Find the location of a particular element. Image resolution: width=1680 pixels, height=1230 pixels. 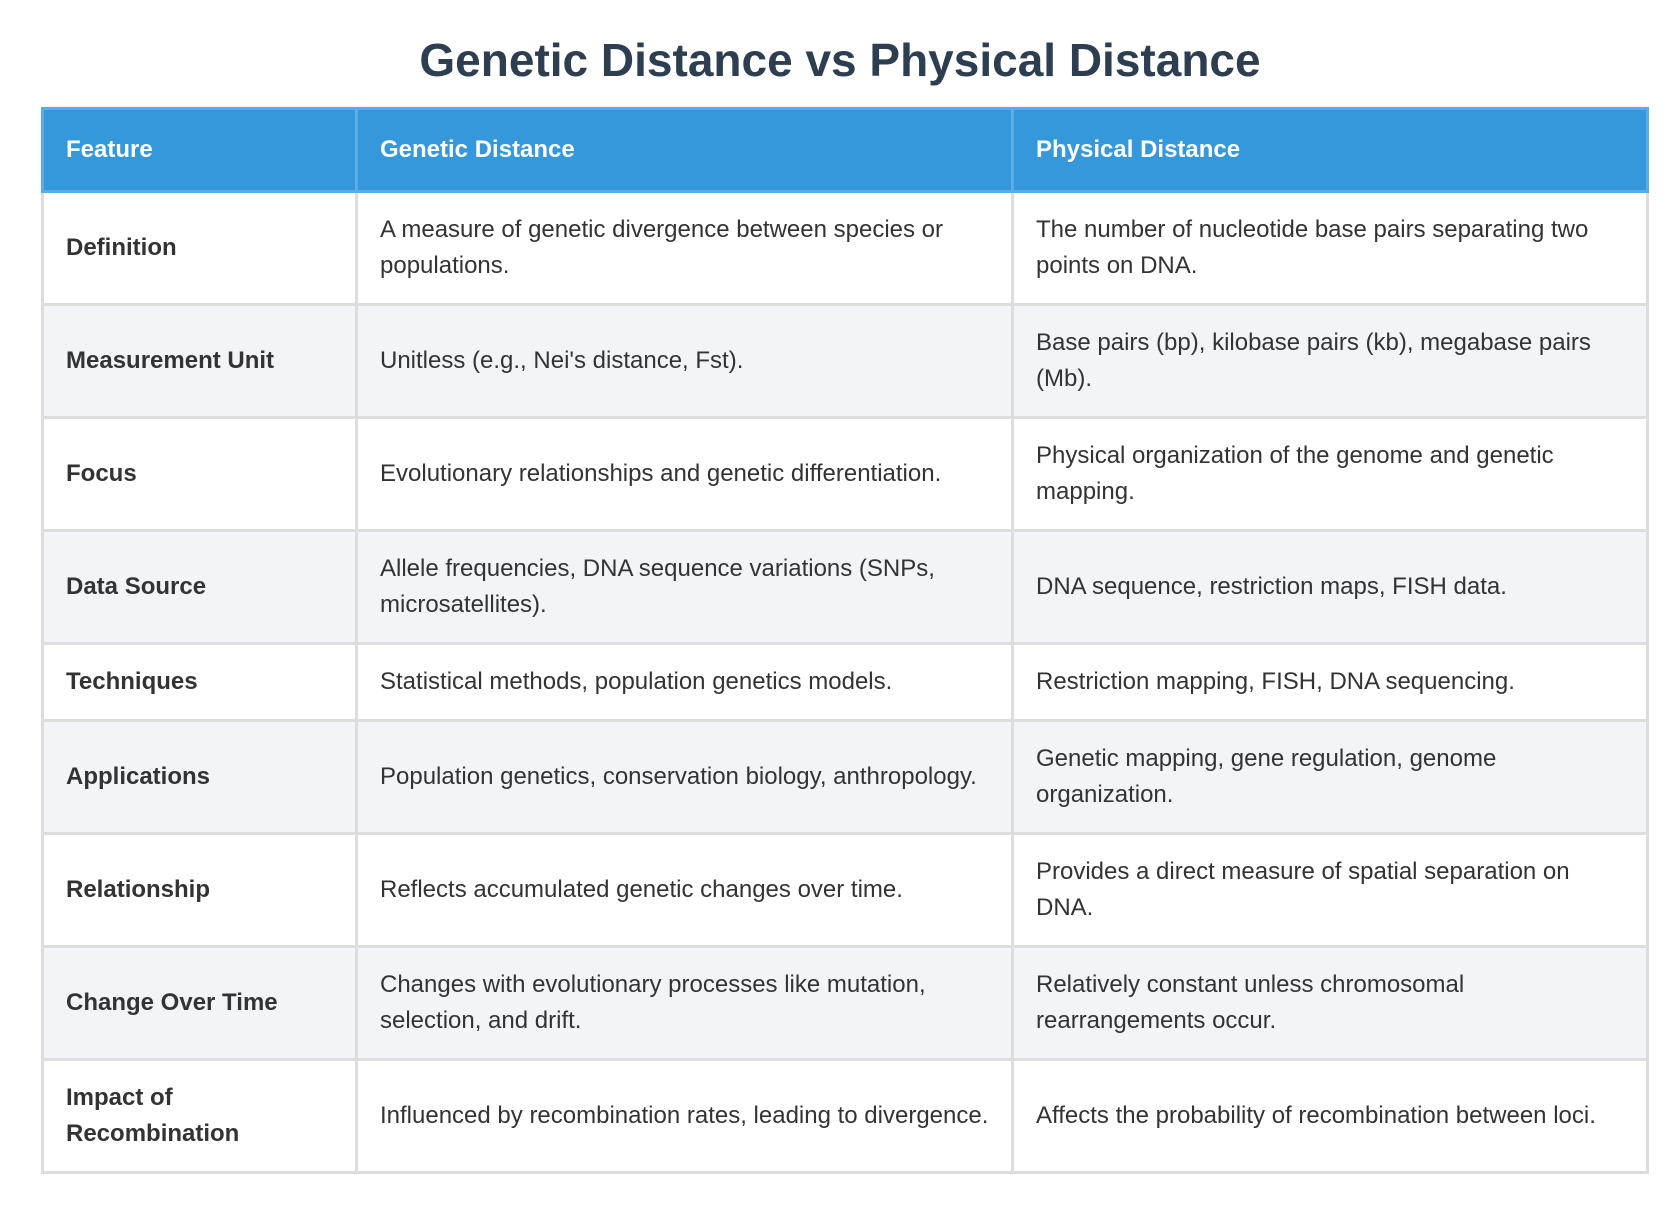

feature-cell: Techniques is located at coordinates (199, 682).